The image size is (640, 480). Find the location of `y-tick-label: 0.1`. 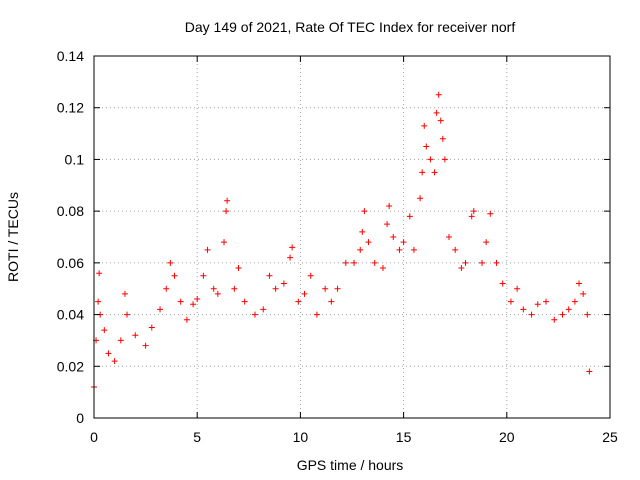

y-tick-label: 0.1 is located at coordinates (75, 159).